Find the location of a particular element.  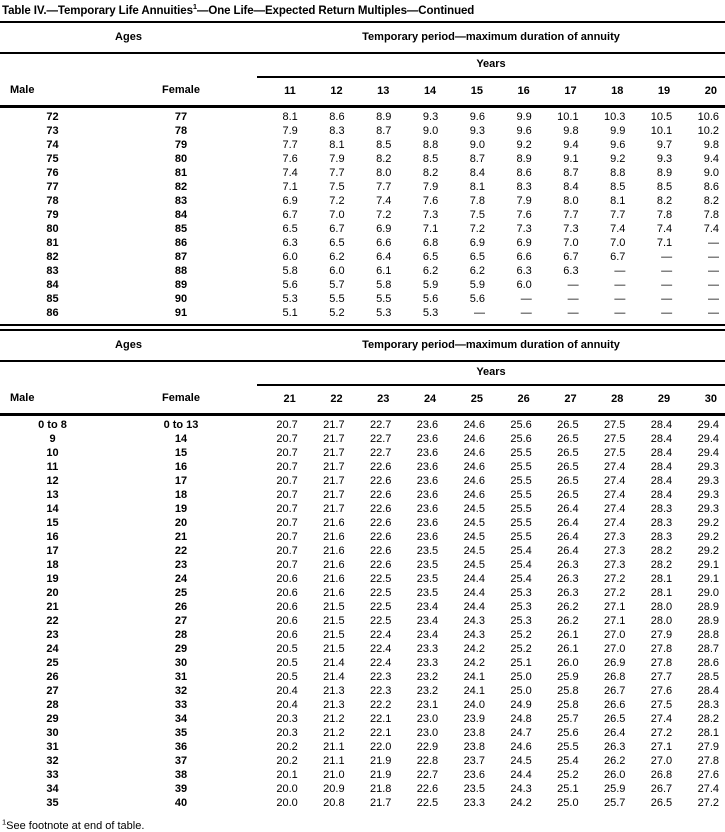

female-age-cell: 17 is located at coordinates (181, 481).